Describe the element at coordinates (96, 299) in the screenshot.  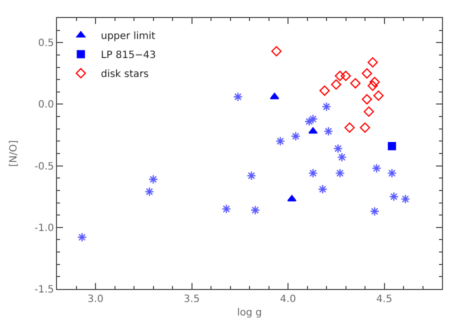
I see `x-tick-label: 3.0` at that location.